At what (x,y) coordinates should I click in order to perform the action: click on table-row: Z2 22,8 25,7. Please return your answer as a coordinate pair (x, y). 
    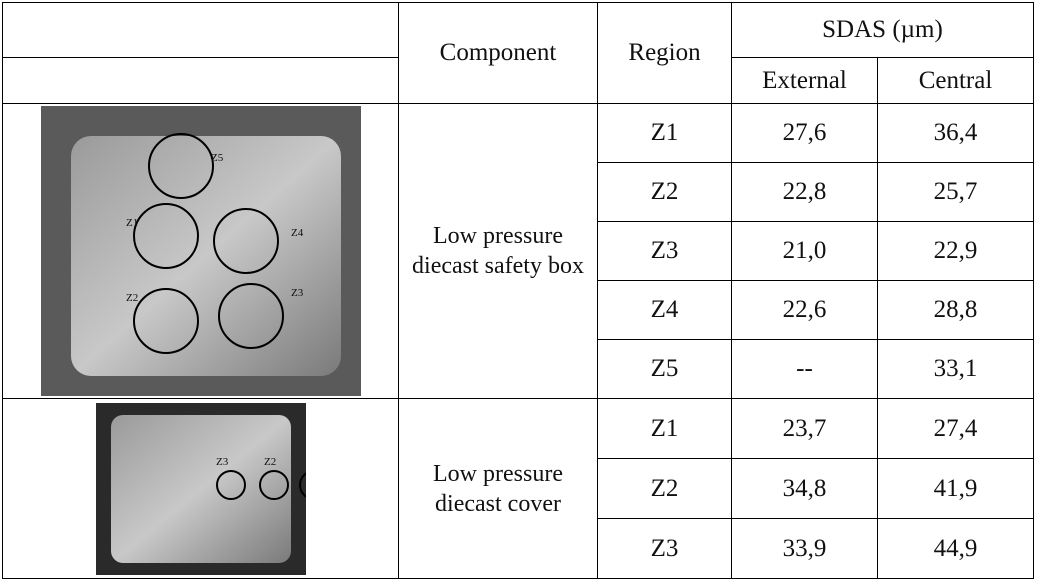
    Looking at the image, I should click on (518, 192).